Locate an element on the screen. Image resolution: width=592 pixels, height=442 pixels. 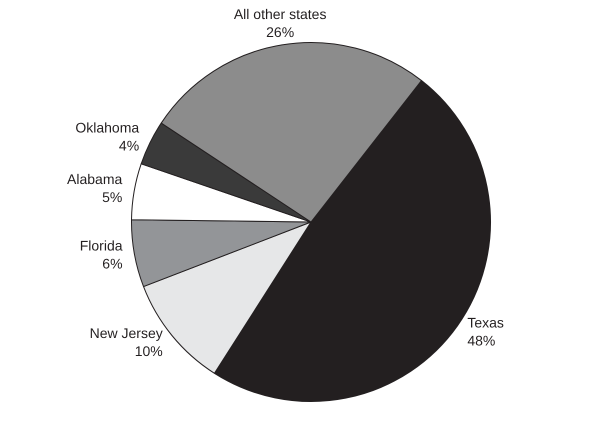
data-label: 4% is located at coordinates (129, 145).